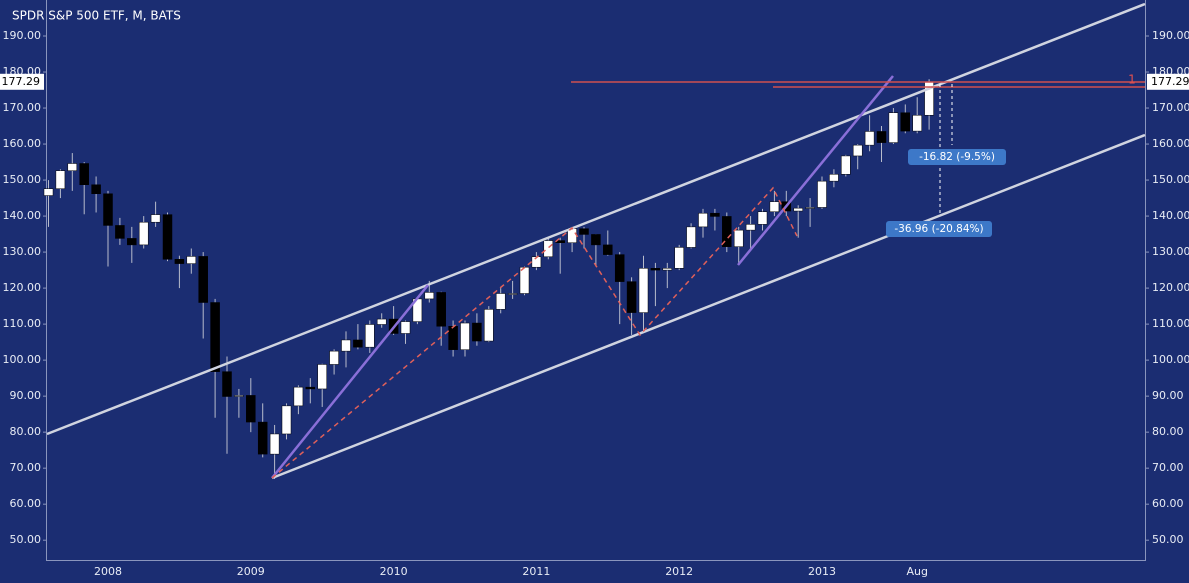 The image size is (1189, 583). Describe the element at coordinates (1168, 431) in the screenshot. I see `y-tick-label: 80.00` at that location.